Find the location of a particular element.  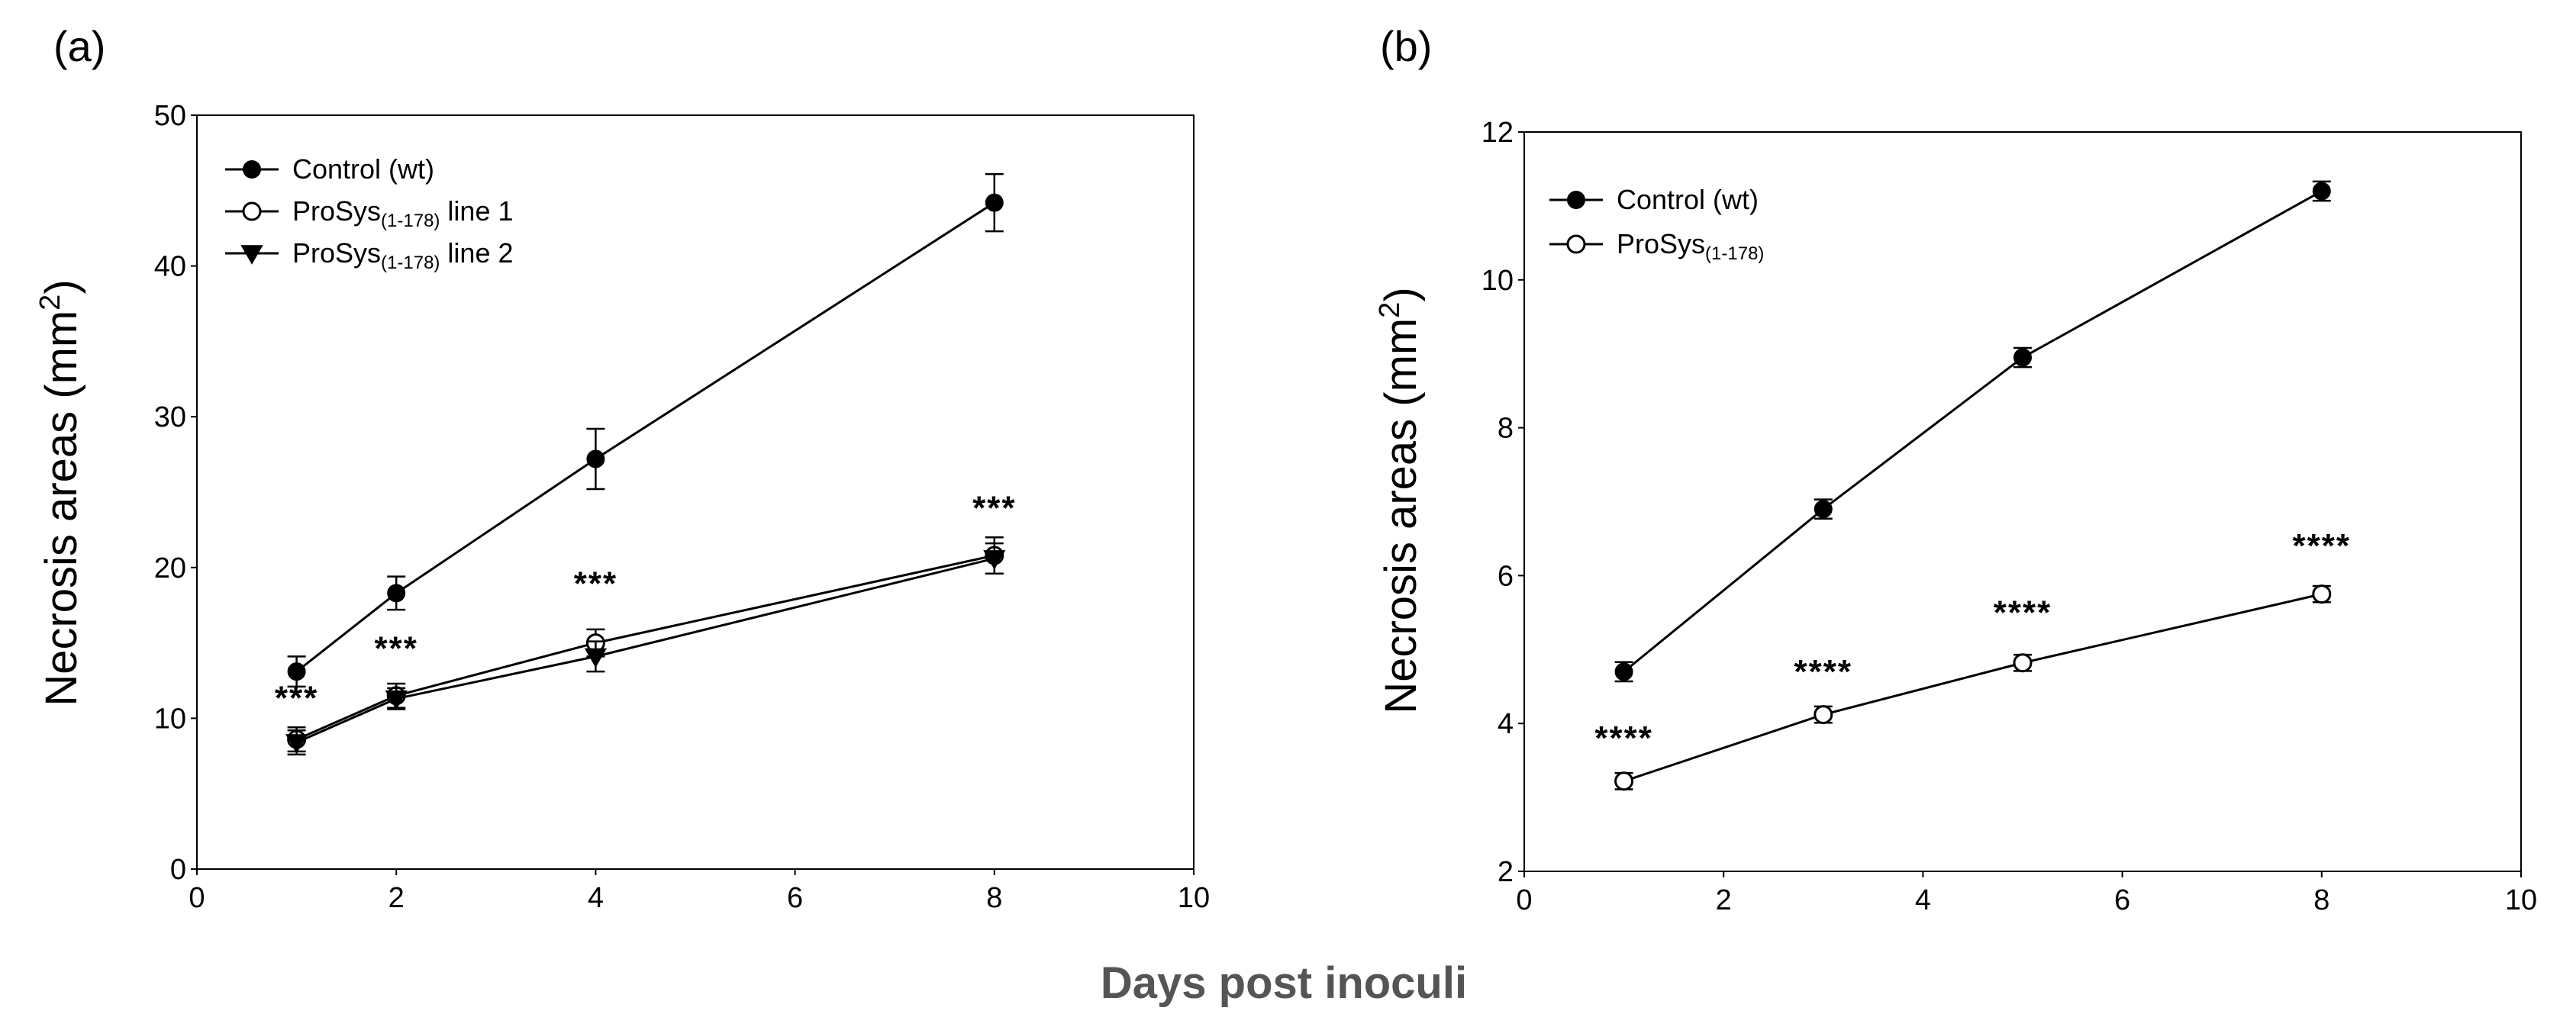

panel-a-x-ticks: 0 2 4 6 8 10 is located at coordinates (700, 891).